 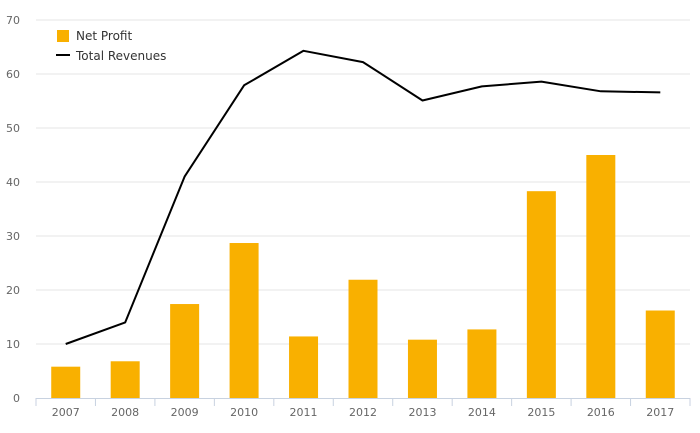 I want to click on x-tick-label: 2015, so click(x=541, y=412).